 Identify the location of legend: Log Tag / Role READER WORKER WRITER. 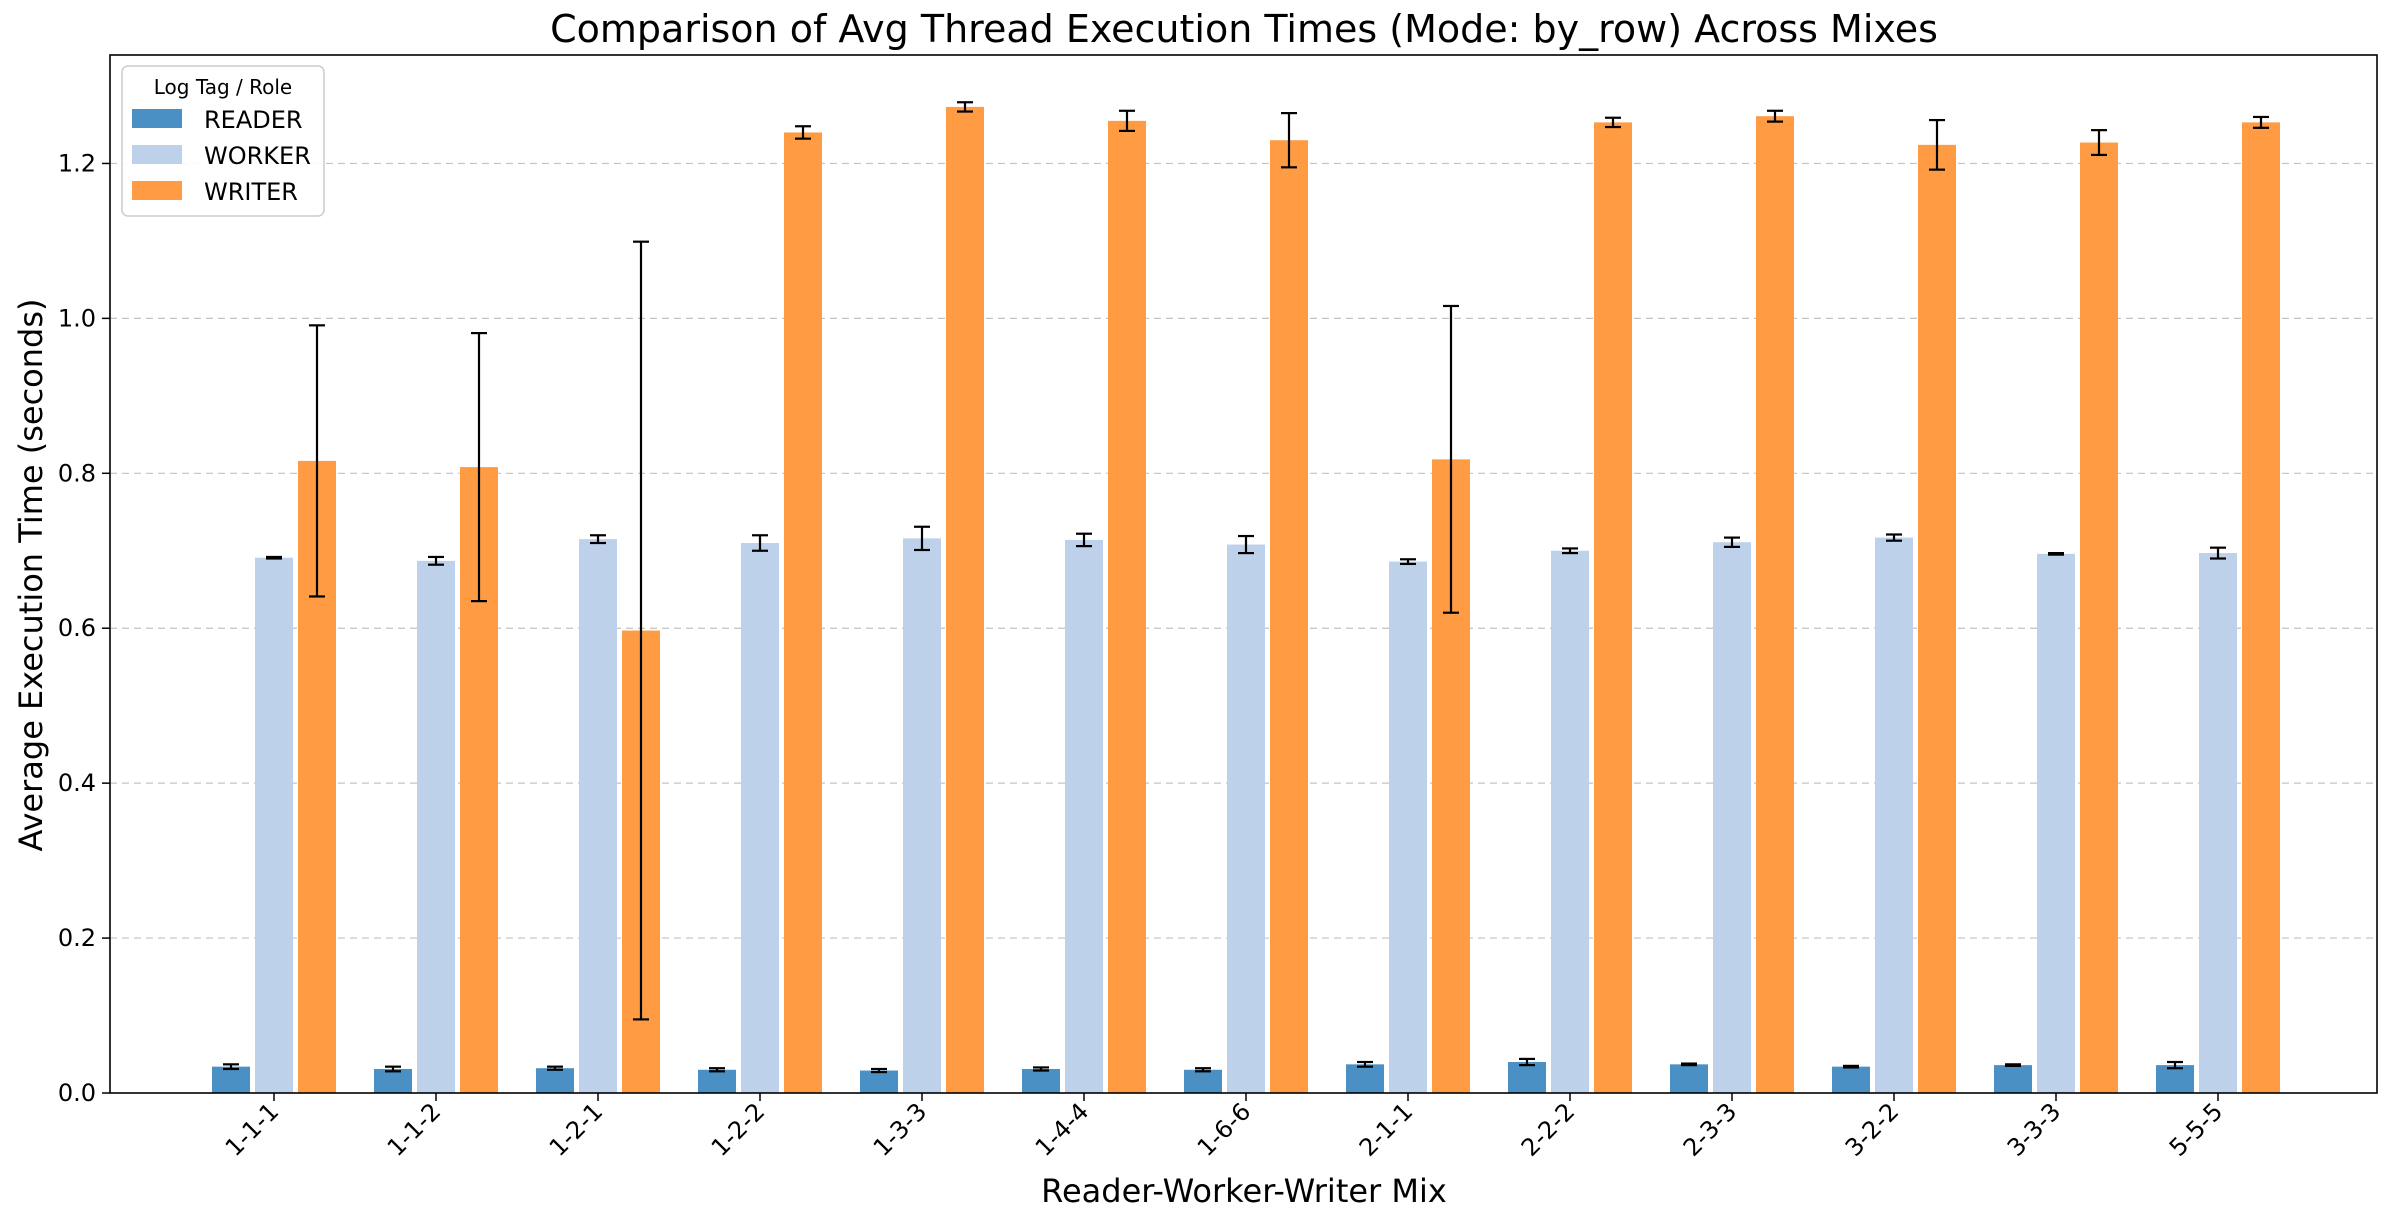
(223, 141).